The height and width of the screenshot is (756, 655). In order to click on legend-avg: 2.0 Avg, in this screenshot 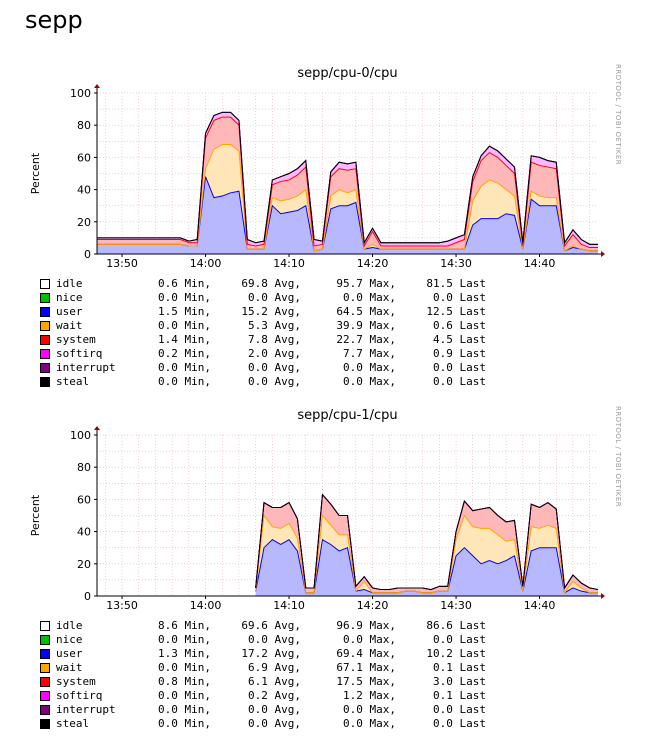, I will do `click(274, 353)`.